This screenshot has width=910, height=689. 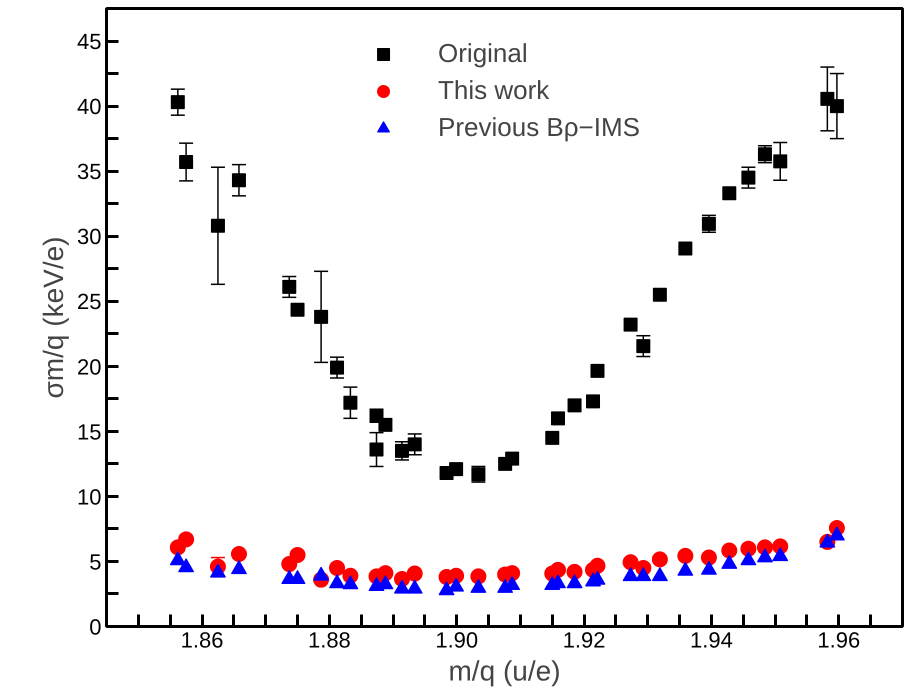 I want to click on x-tick-label: 1.90, so click(x=456, y=640).